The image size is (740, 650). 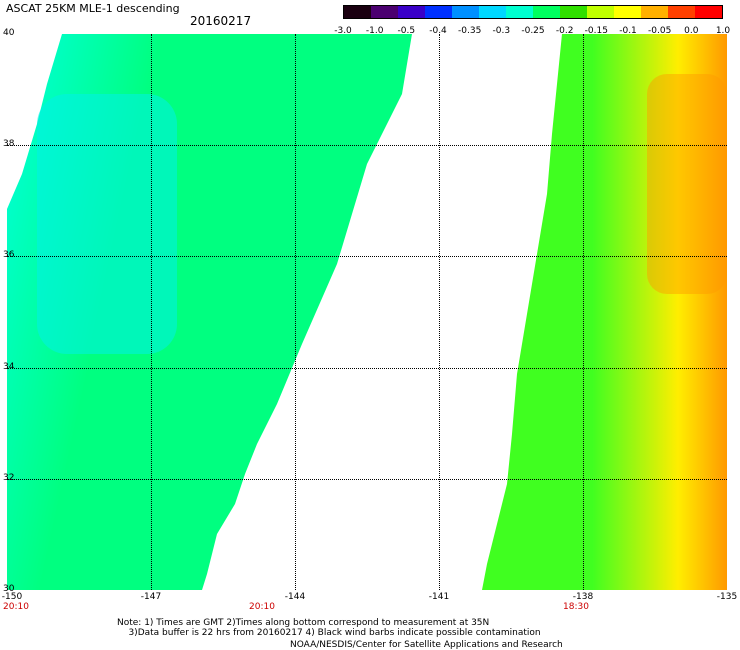 What do you see at coordinates (151, 597) in the screenshot?
I see `longitude-label: -147` at bounding box center [151, 597].